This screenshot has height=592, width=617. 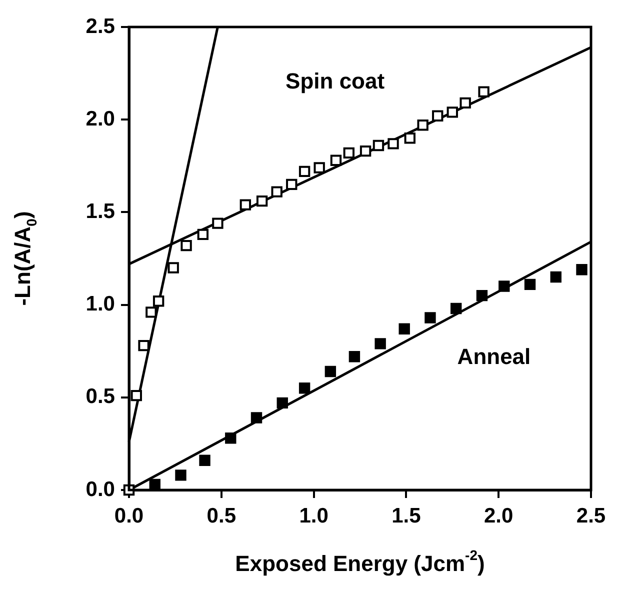 What do you see at coordinates (407, 516) in the screenshot?
I see `x-tick-label: 1.5` at bounding box center [407, 516].